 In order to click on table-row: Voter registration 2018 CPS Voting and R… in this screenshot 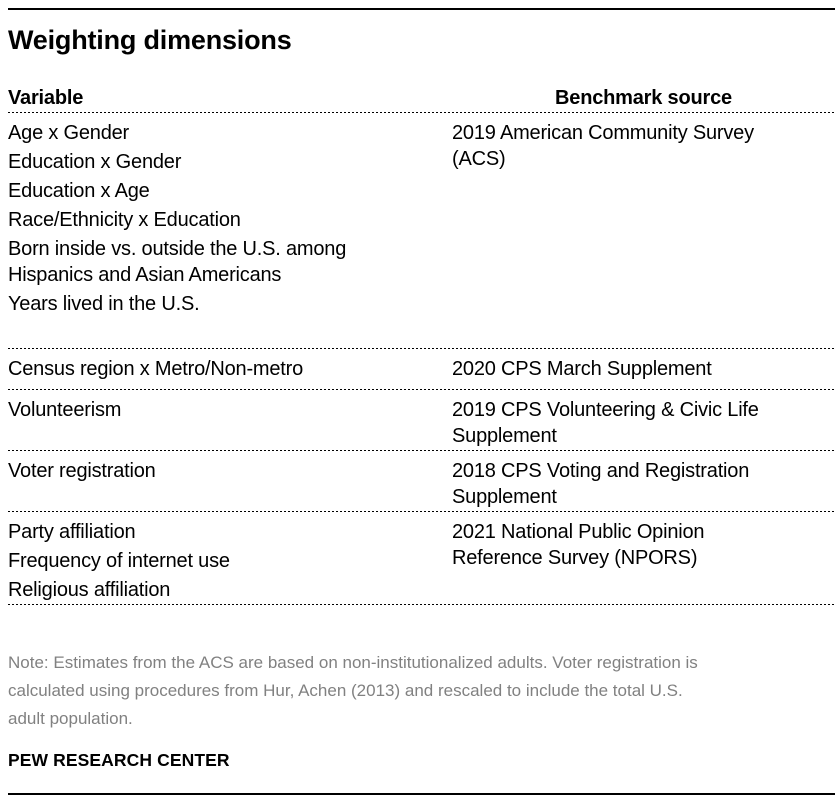, I will do `click(421, 481)`.